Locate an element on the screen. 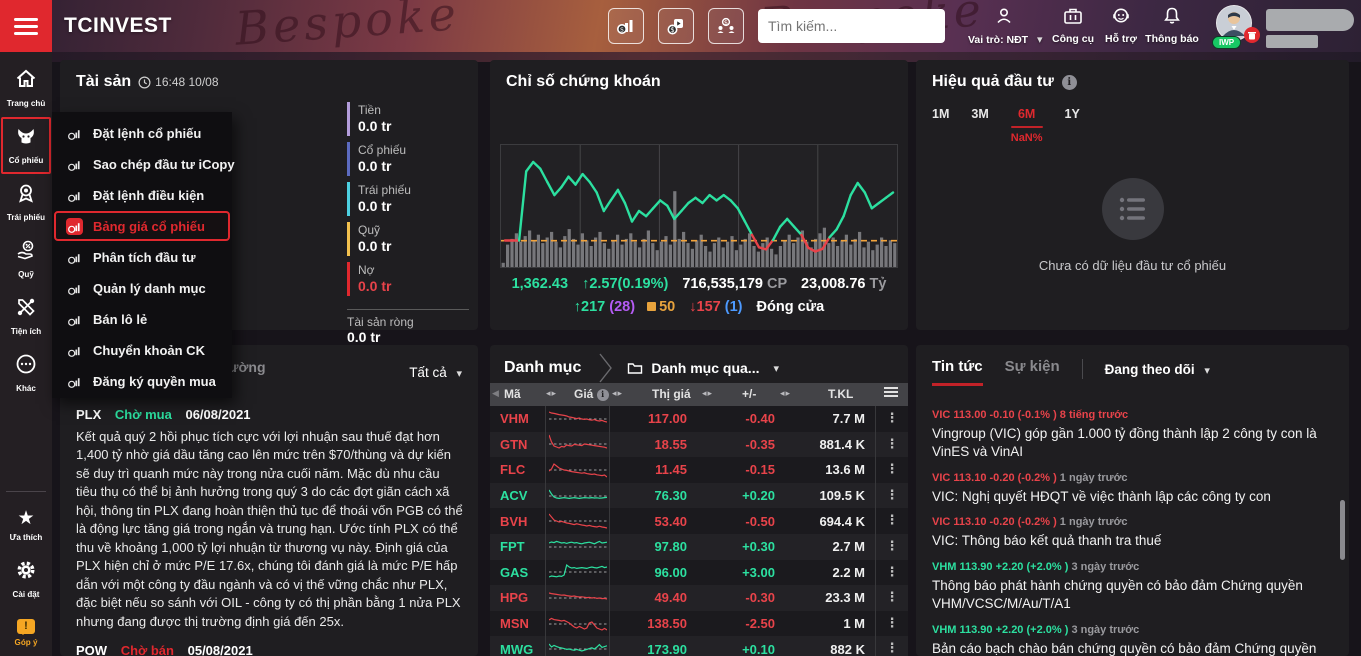 The image size is (1361, 656). icopy-shortcut-button: $ is located at coordinates (676, 26).